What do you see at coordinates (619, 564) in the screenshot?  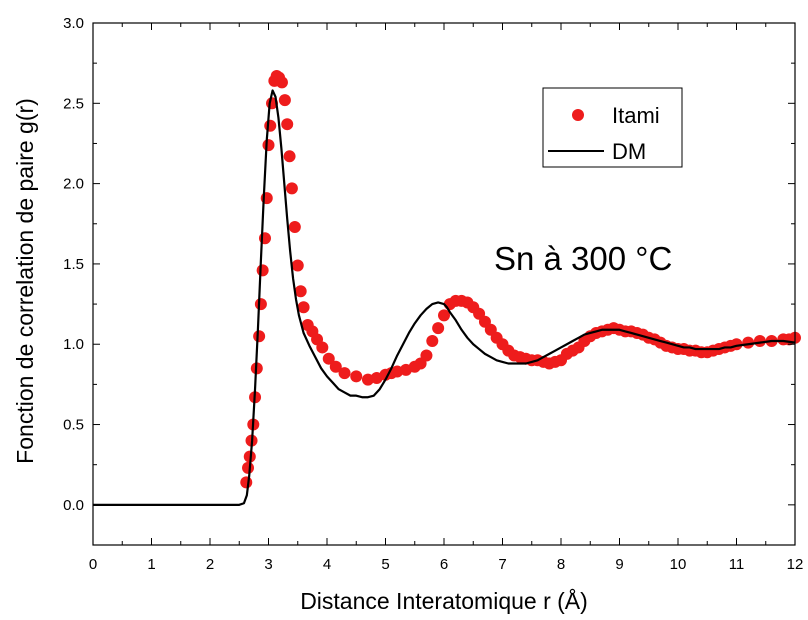 I see `x-tick-label: 9` at bounding box center [619, 564].